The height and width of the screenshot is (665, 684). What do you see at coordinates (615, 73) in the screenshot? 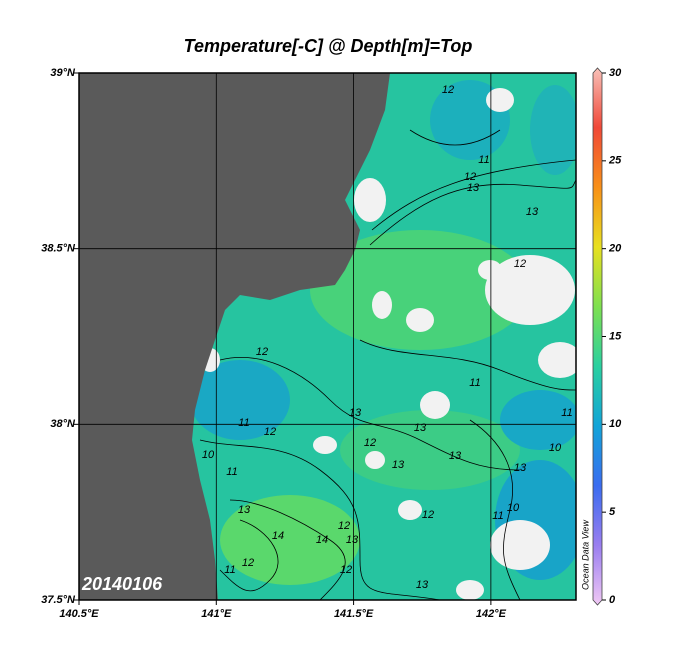
I see `colorbar-tick-label: 30` at bounding box center [615, 73].